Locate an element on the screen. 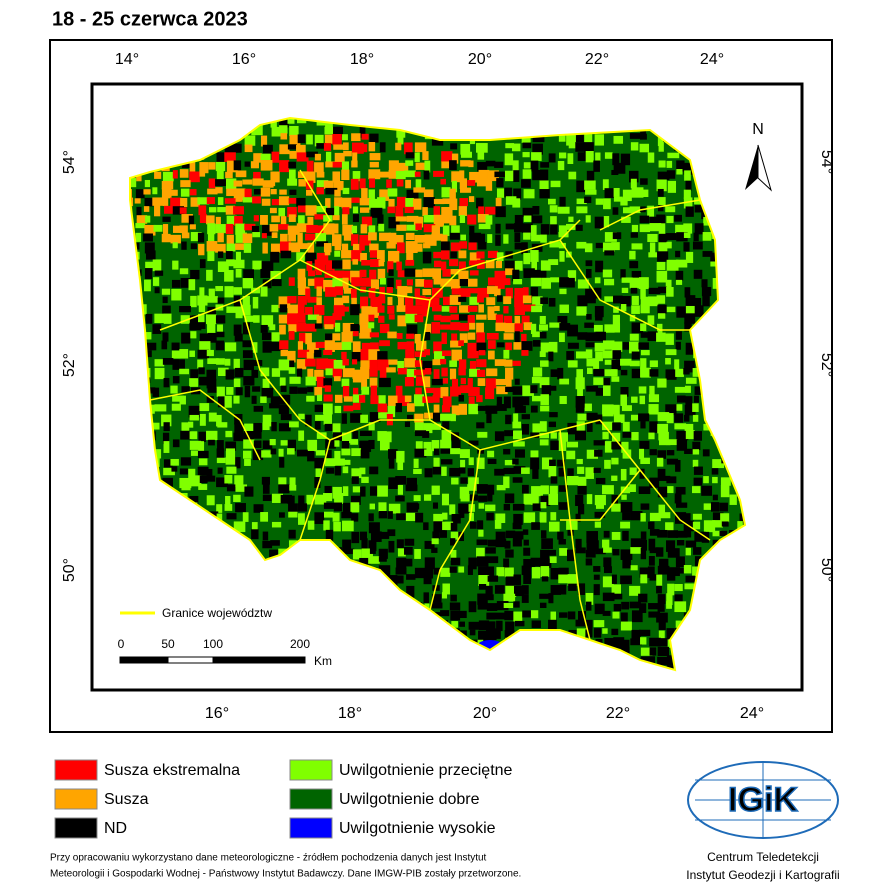 Image resolution: width=886 pixels, height=891 pixels. coordinate-label: 16° is located at coordinates (217, 713).